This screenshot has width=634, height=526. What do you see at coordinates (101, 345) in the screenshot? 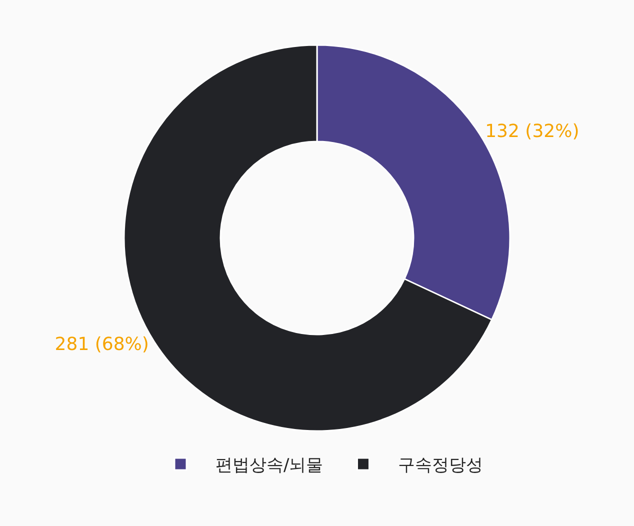
I see `data-label: 281 (68%)` at bounding box center [101, 345].